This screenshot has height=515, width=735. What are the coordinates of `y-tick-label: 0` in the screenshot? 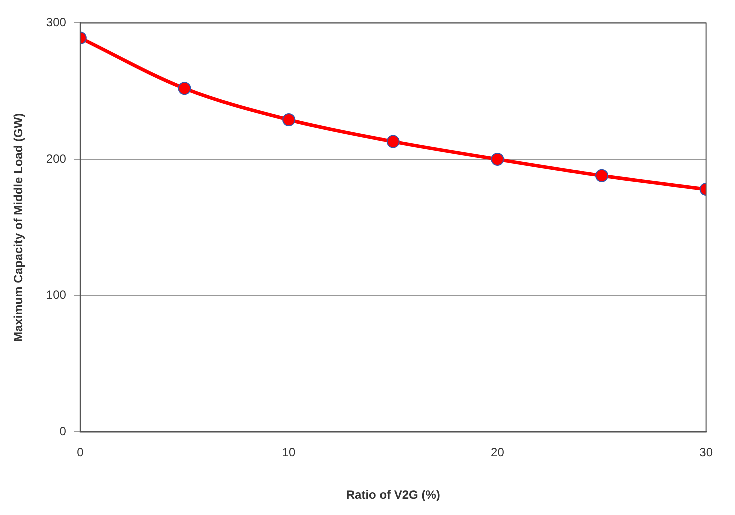 It's located at (63, 431).